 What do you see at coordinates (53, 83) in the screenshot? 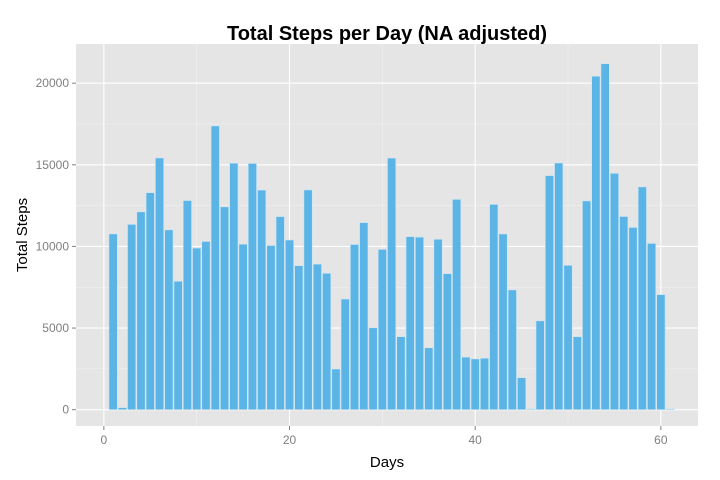
I see `y-tick-label: 20000` at bounding box center [53, 83].